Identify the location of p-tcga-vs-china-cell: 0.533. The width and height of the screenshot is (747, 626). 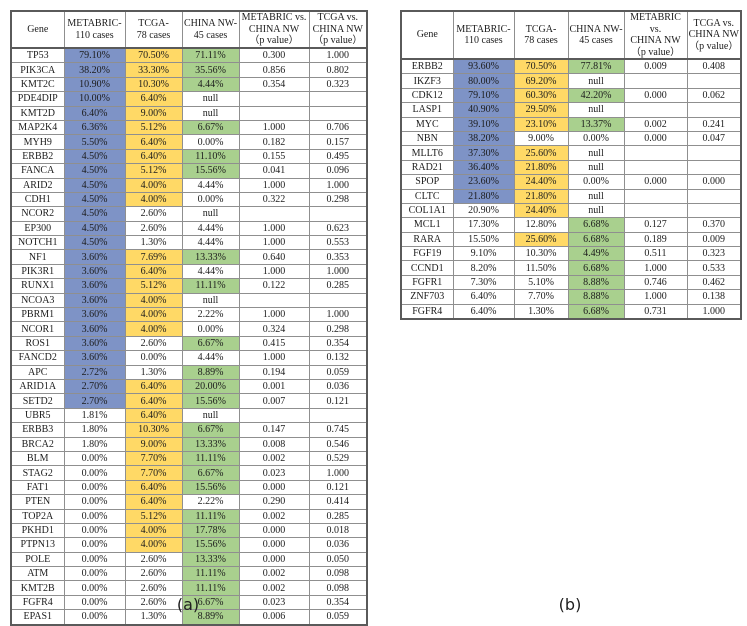
(714, 268).